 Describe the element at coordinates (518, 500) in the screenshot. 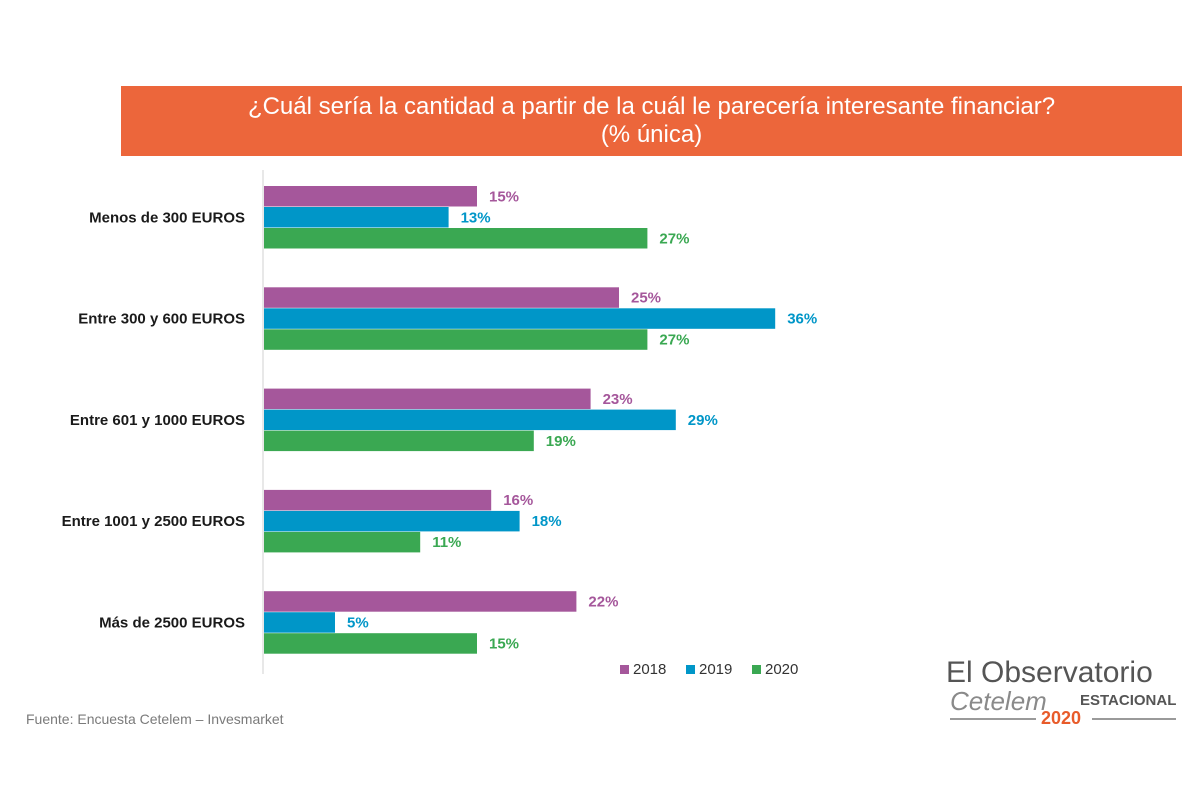

I see `data-label-2018: 16%` at that location.